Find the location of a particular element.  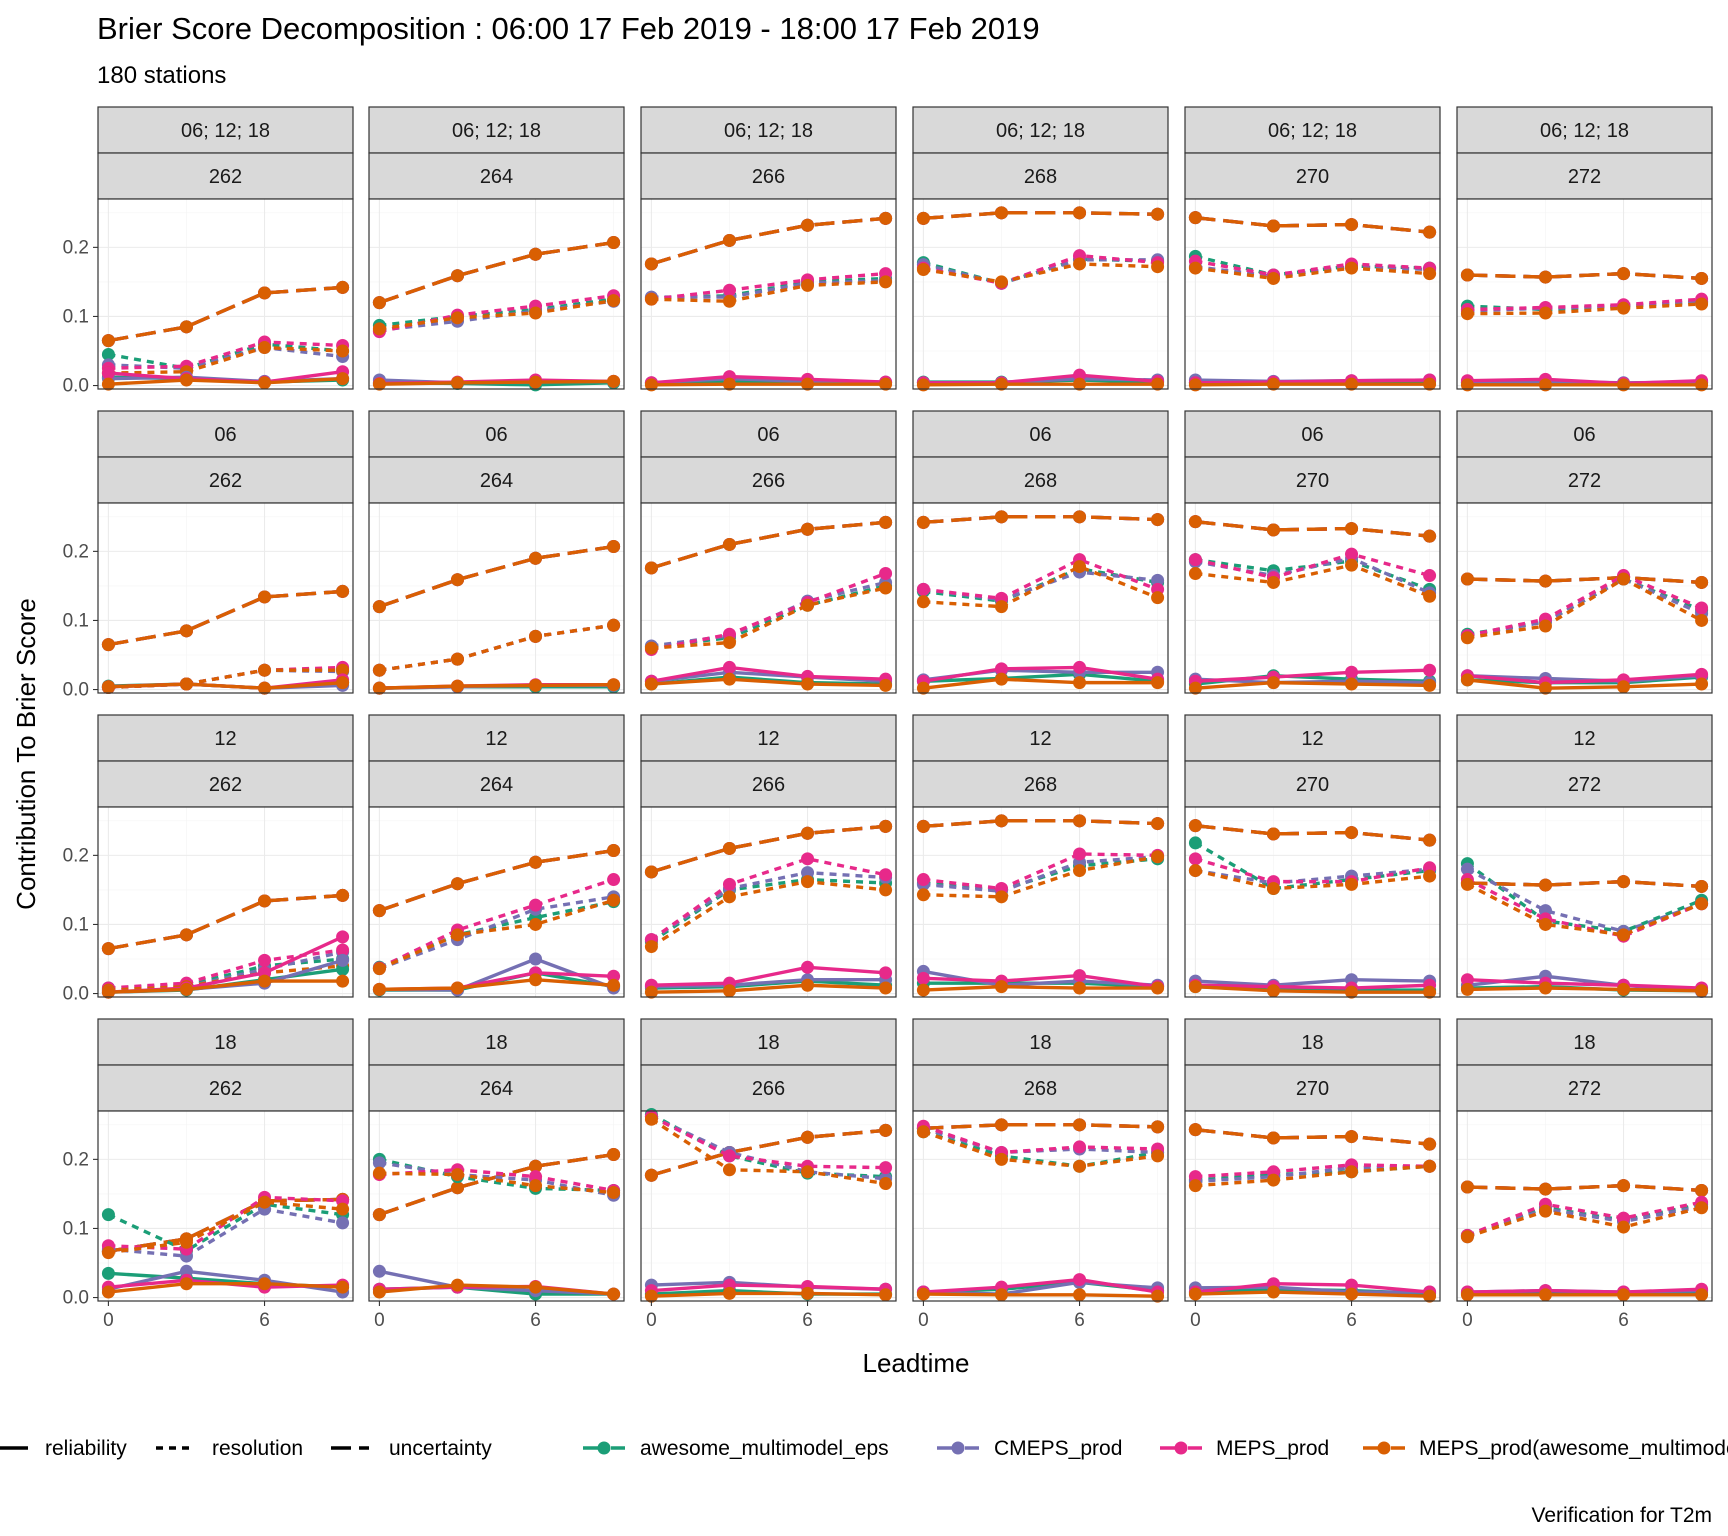

facet-strip-leadtime-label: 06; 12; 18 is located at coordinates (1040, 131).